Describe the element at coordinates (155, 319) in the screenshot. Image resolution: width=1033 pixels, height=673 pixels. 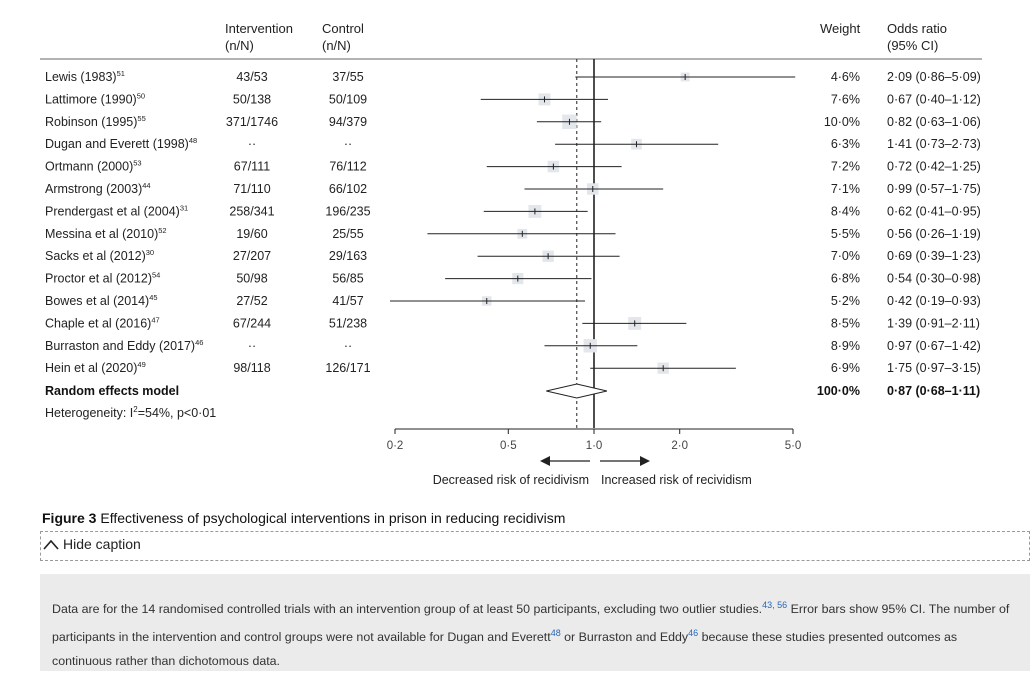
I see `study-ref: 47` at that location.